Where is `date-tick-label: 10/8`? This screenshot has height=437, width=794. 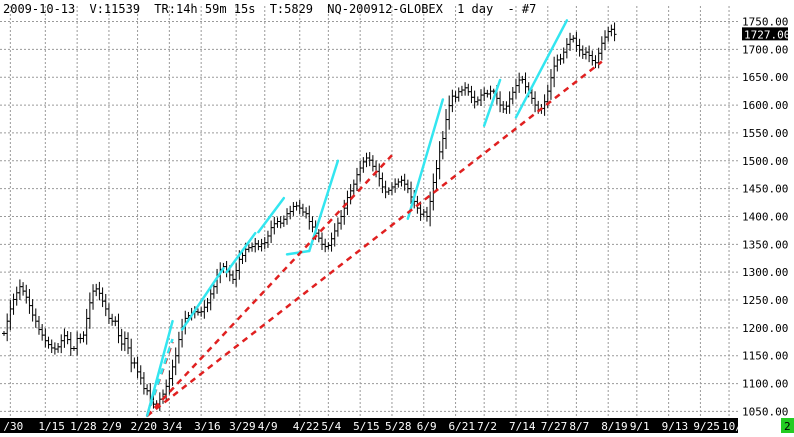 date-tick-label: 10/8 is located at coordinates (735, 426).